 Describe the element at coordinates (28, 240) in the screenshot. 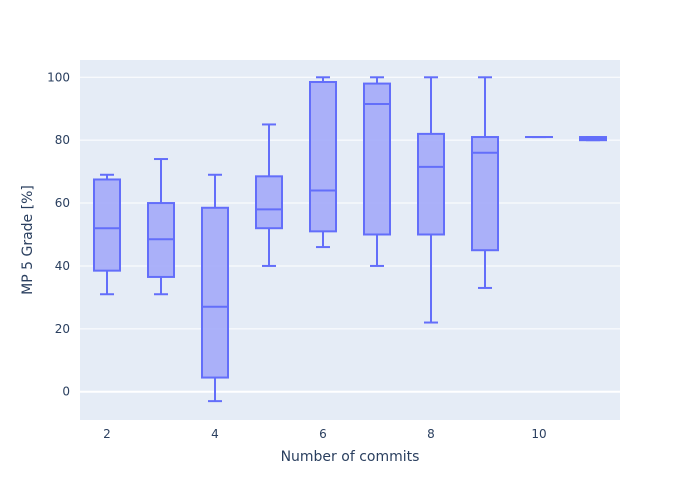

I see `y-axis-title: MP 5 Grade [%]` at that location.